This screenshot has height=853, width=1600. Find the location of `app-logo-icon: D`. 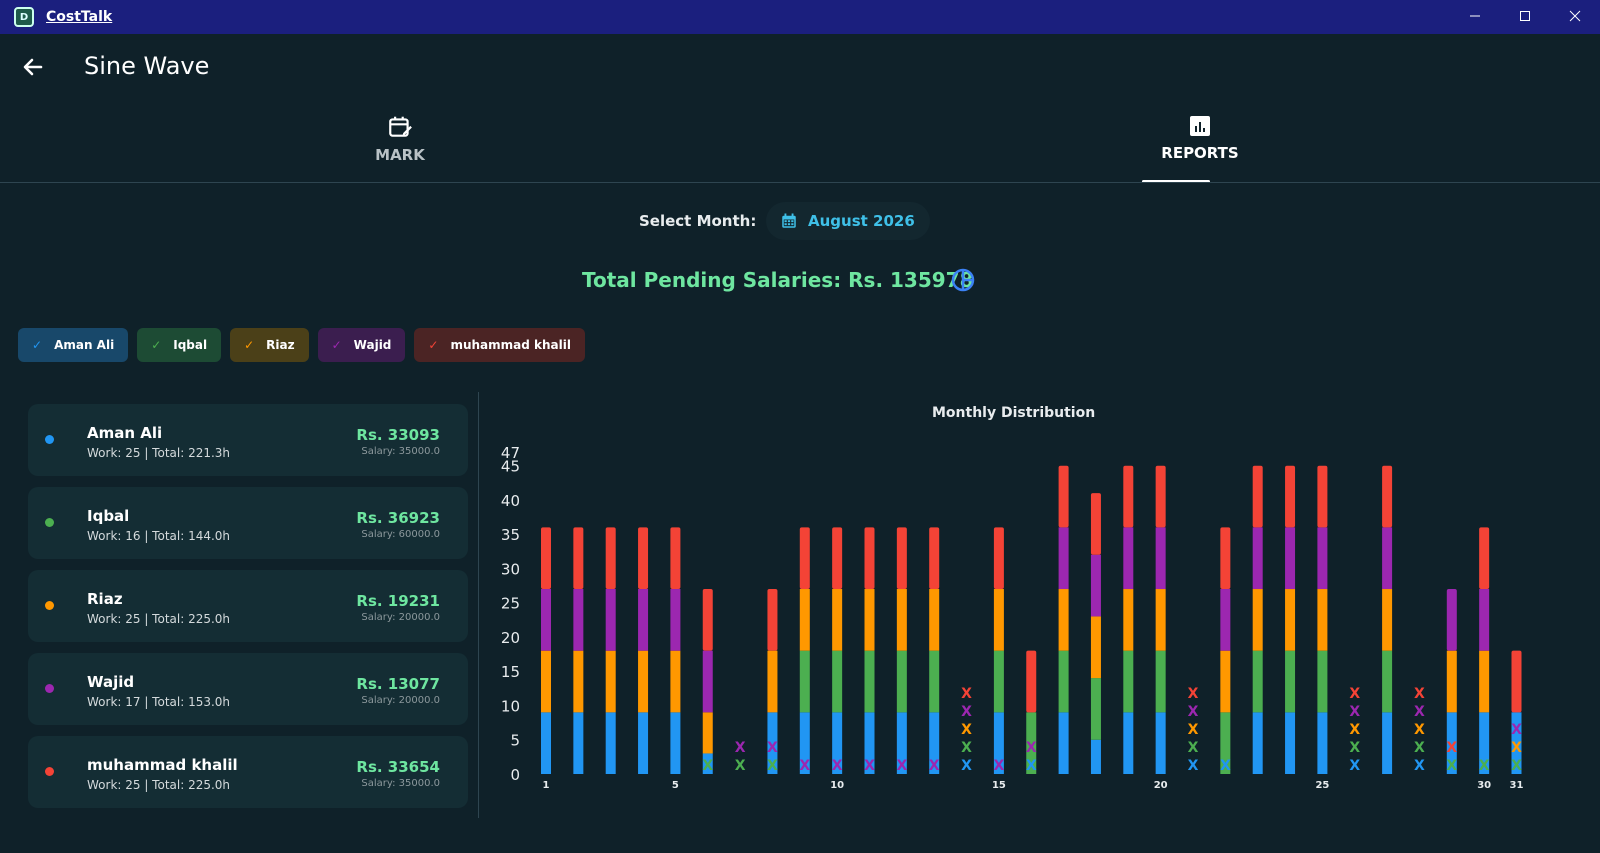

app-logo-icon: D is located at coordinates (24, 17).